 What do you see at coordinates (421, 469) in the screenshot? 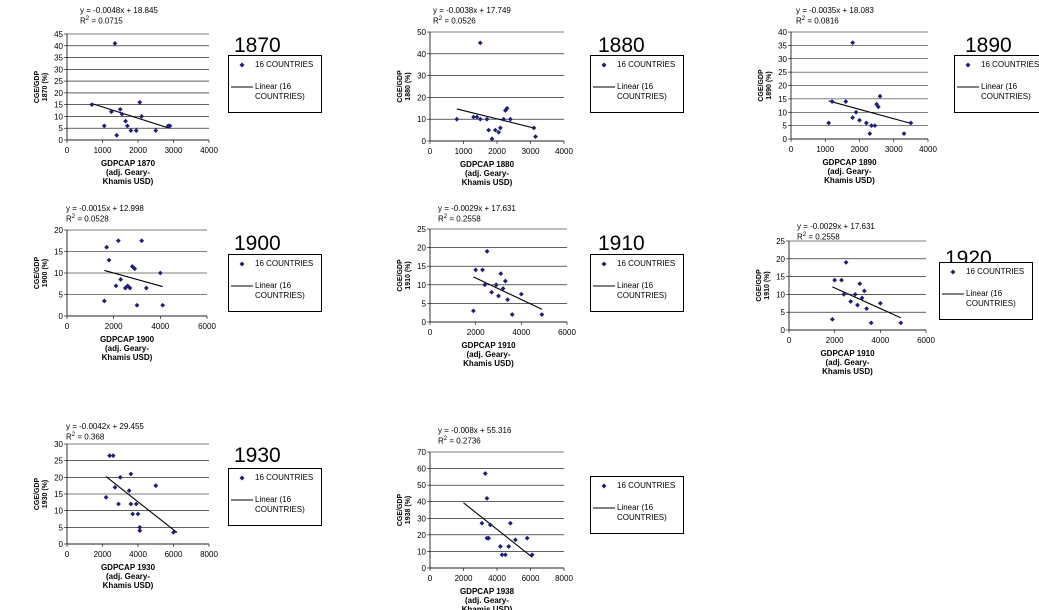
I see `y-tick-label: 60` at bounding box center [421, 469].